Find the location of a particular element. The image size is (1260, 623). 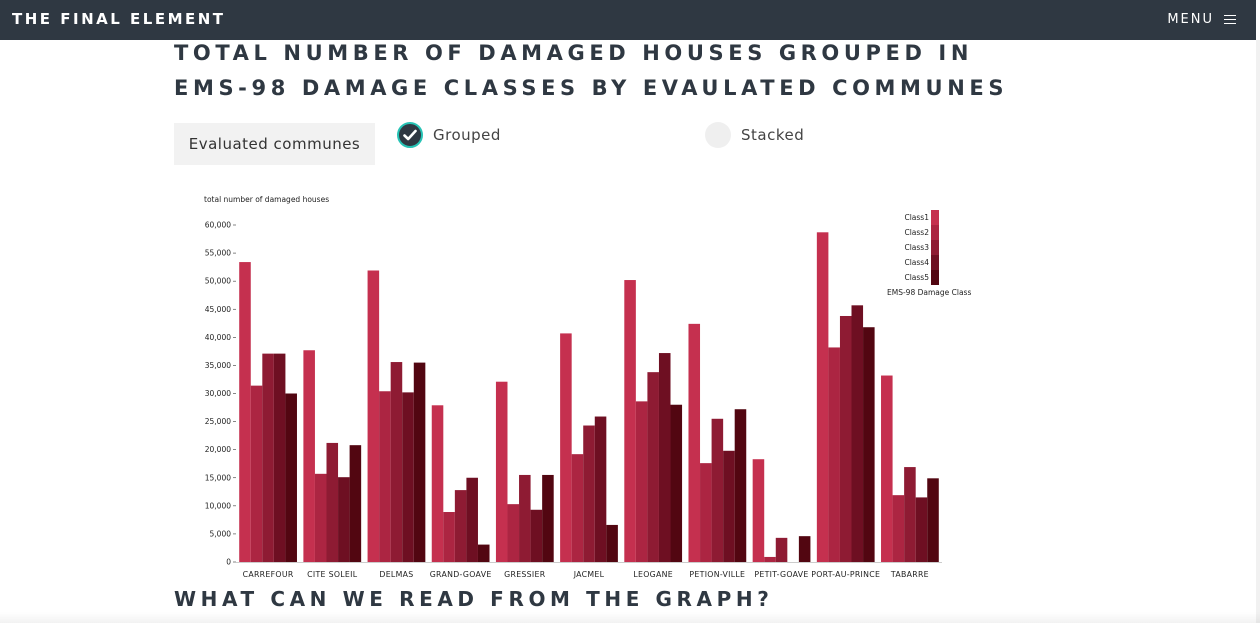

x-tick-label: CITE SOLEIL is located at coordinates (332, 574).